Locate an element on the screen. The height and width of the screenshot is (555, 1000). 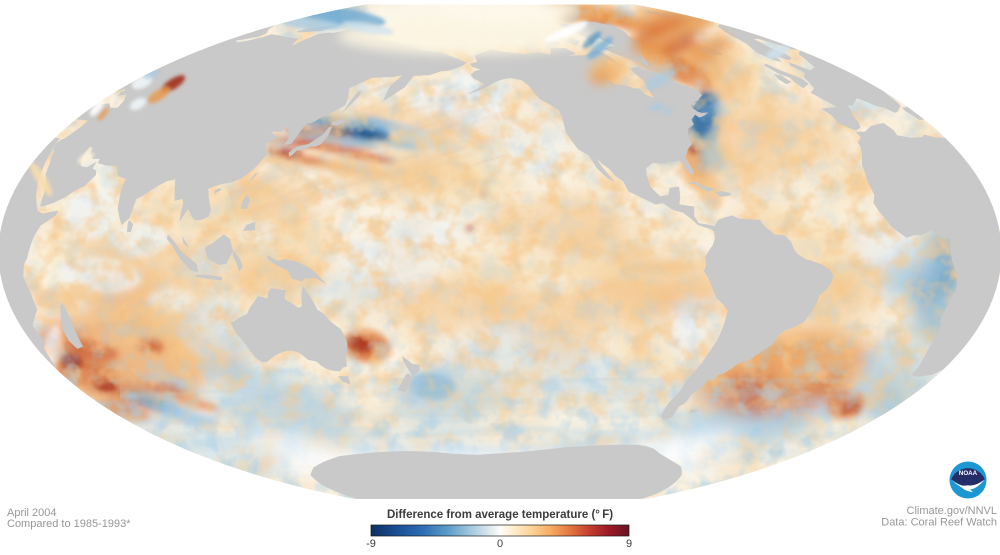
svg-text: 9 is located at coordinates (629, 544).